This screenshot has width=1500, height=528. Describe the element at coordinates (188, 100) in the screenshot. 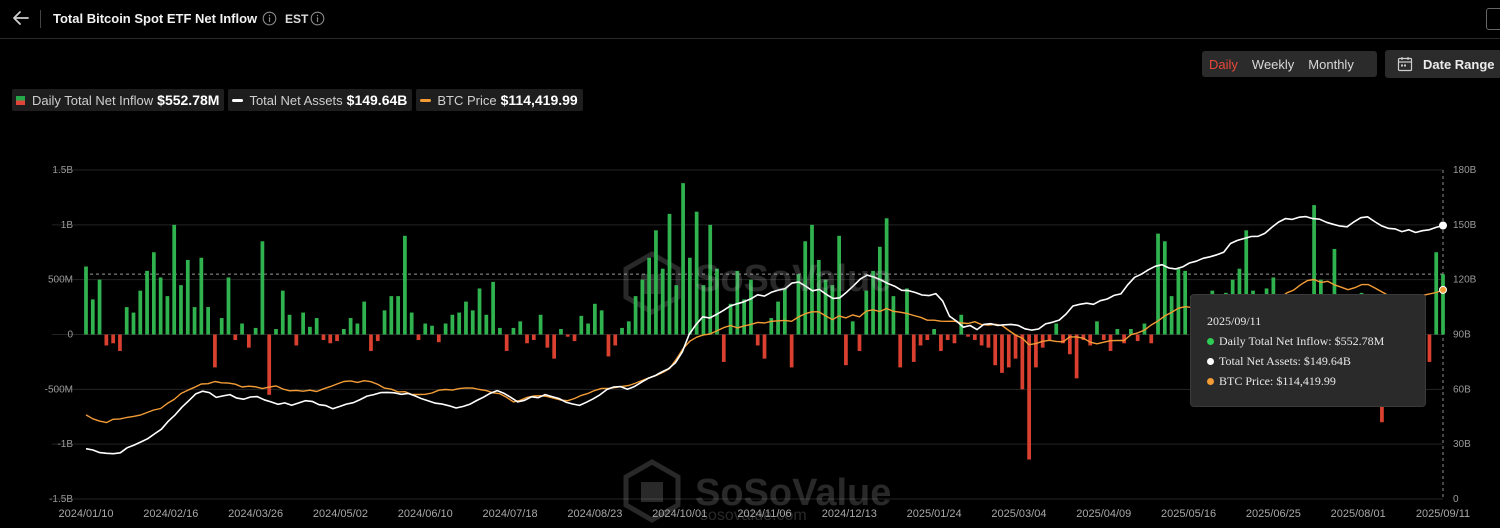

I see `legend-inflow-value: $552.78M` at that location.